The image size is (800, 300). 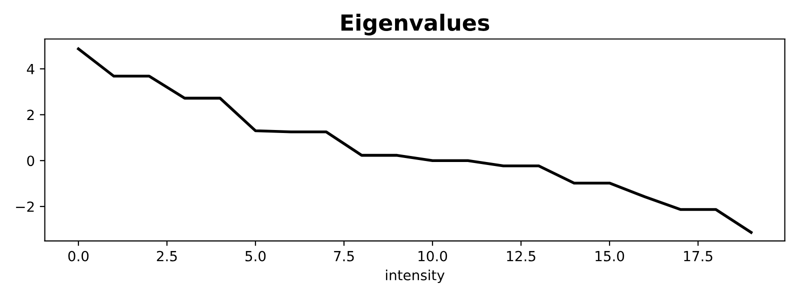 I want to click on x-tick-label: 2.5, so click(x=166, y=256).